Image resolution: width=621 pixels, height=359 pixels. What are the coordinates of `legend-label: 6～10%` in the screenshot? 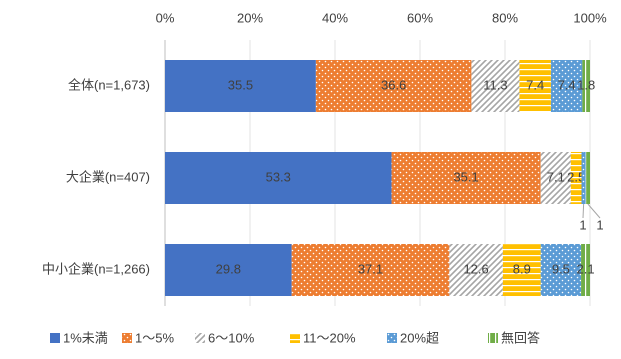 It's located at (231, 337).